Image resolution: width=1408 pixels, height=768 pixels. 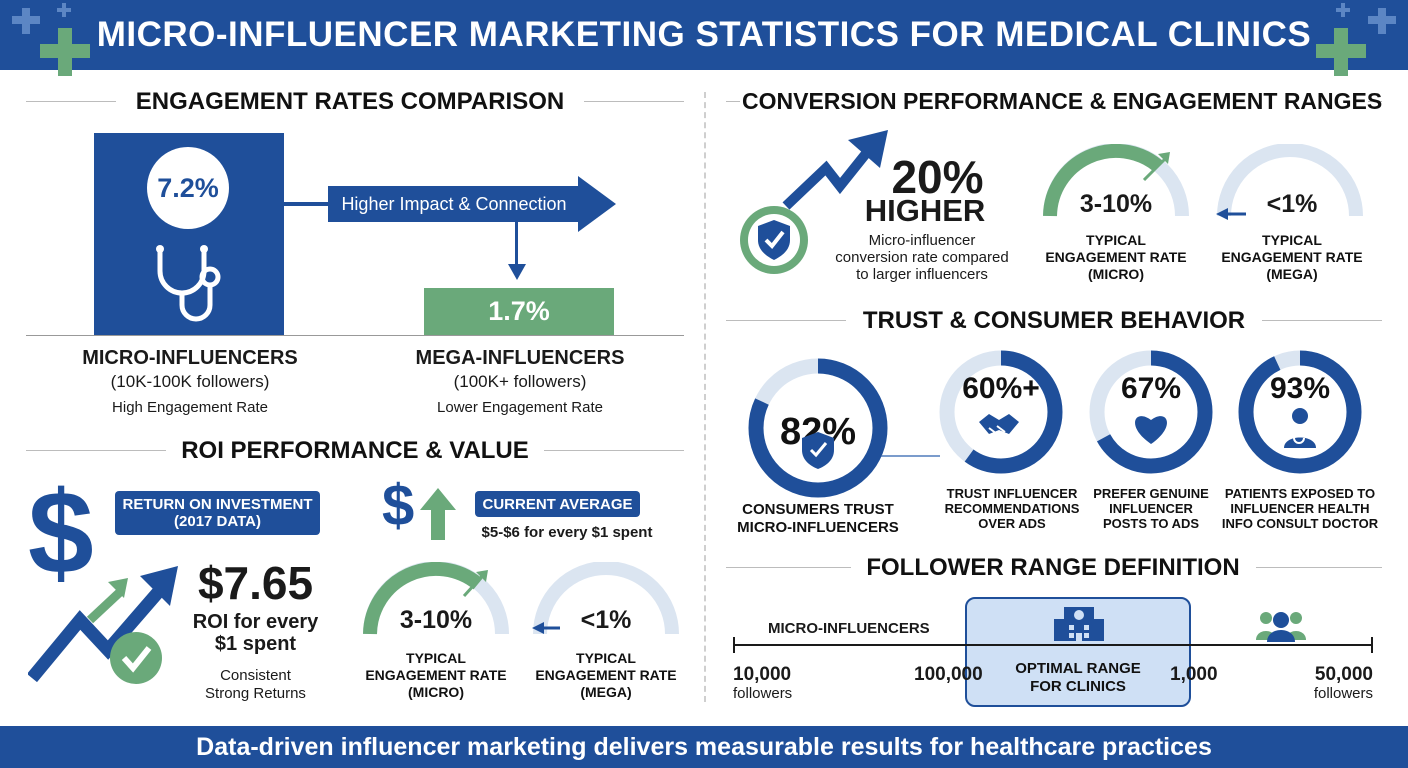 What do you see at coordinates (355, 335) in the screenshot?
I see `chart-baseline` at bounding box center [355, 335].